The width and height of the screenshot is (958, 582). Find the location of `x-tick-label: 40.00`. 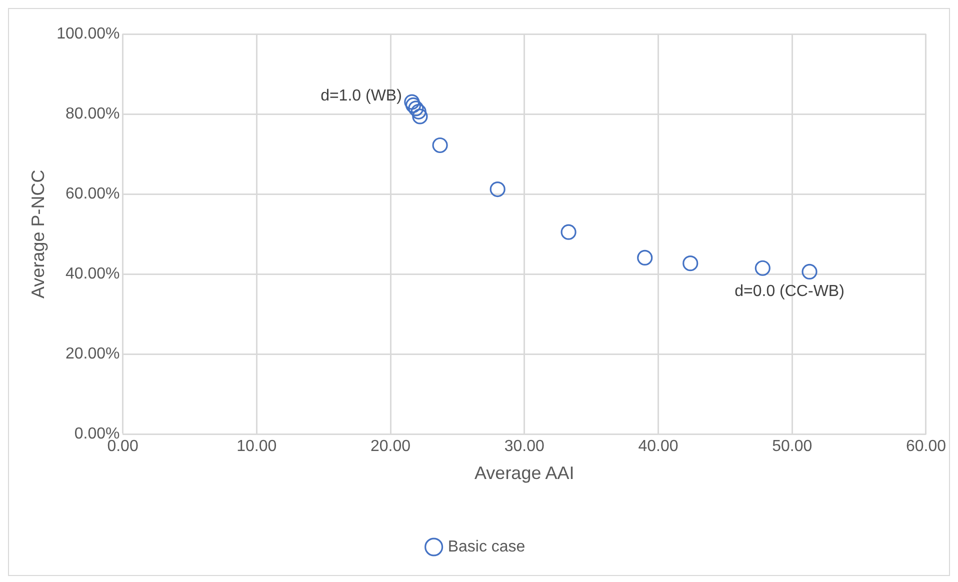

x-tick-label: 40.00 is located at coordinates (658, 447).